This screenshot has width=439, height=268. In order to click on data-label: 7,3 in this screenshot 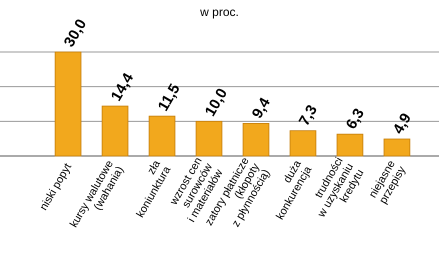, I will do `click(308, 115)`.